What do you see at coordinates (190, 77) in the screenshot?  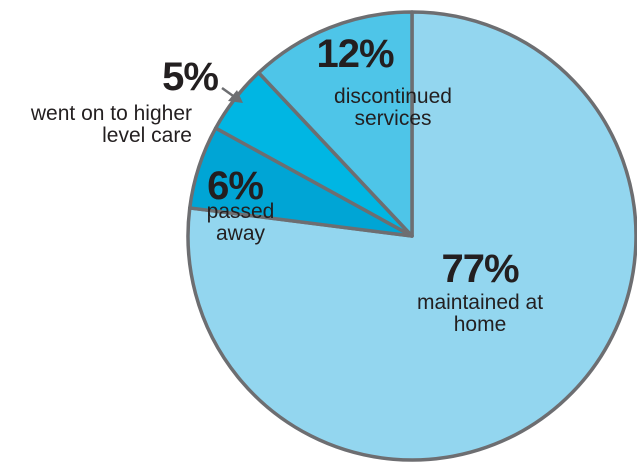 I see `value-label: 5%` at bounding box center [190, 77].